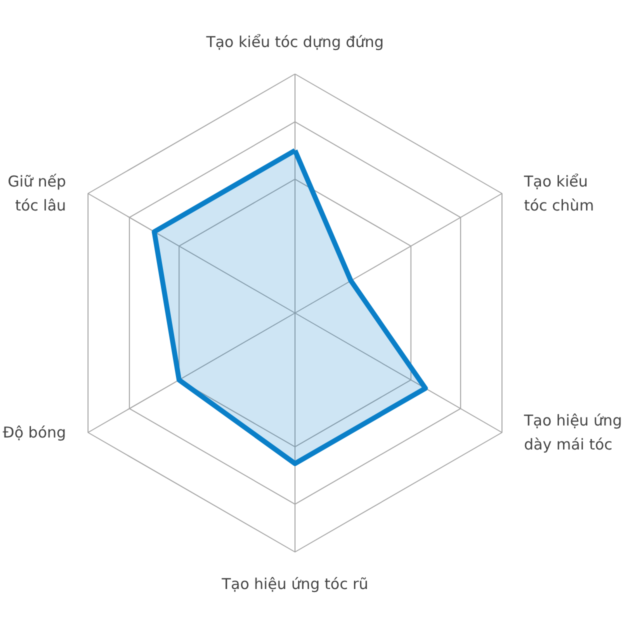 The height and width of the screenshot is (629, 629). What do you see at coordinates (294, 584) in the screenshot?
I see `spoke-label: Tạo hiệu ứng tóc rũ` at bounding box center [294, 584].